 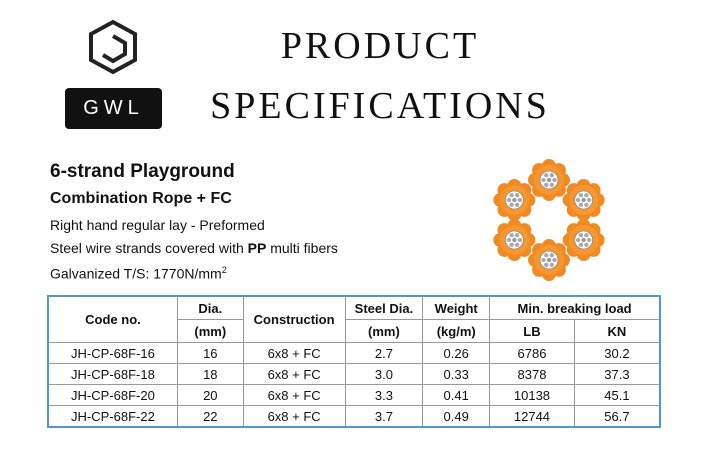 What do you see at coordinates (294, 319) in the screenshot?
I see `table-cell: Construction` at bounding box center [294, 319].